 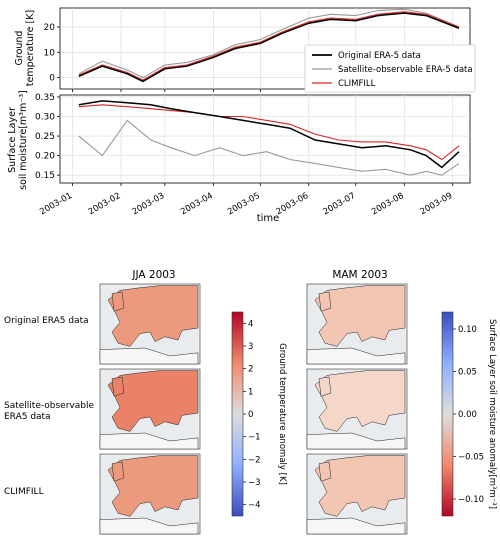 I want to click on colorbar-tick-label: −4, so click(x=254, y=506).